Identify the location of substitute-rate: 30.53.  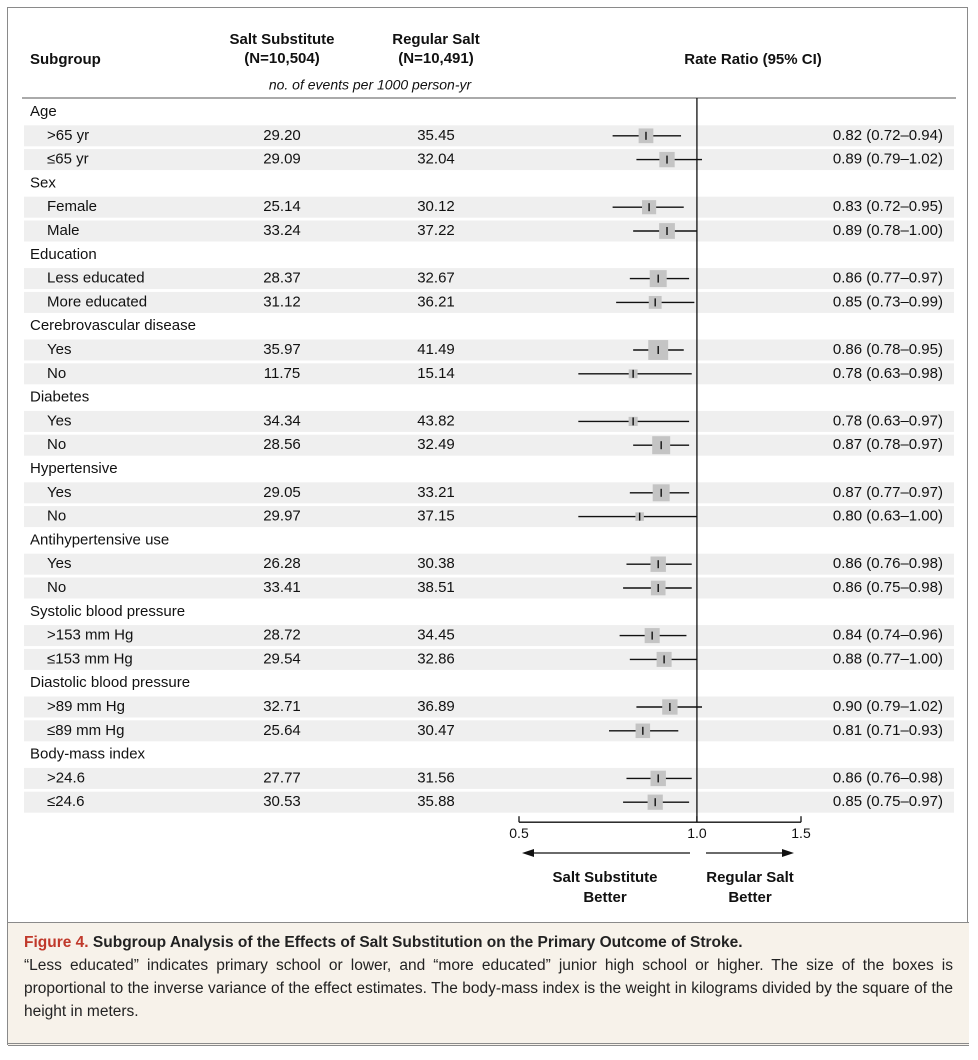
(282, 801).